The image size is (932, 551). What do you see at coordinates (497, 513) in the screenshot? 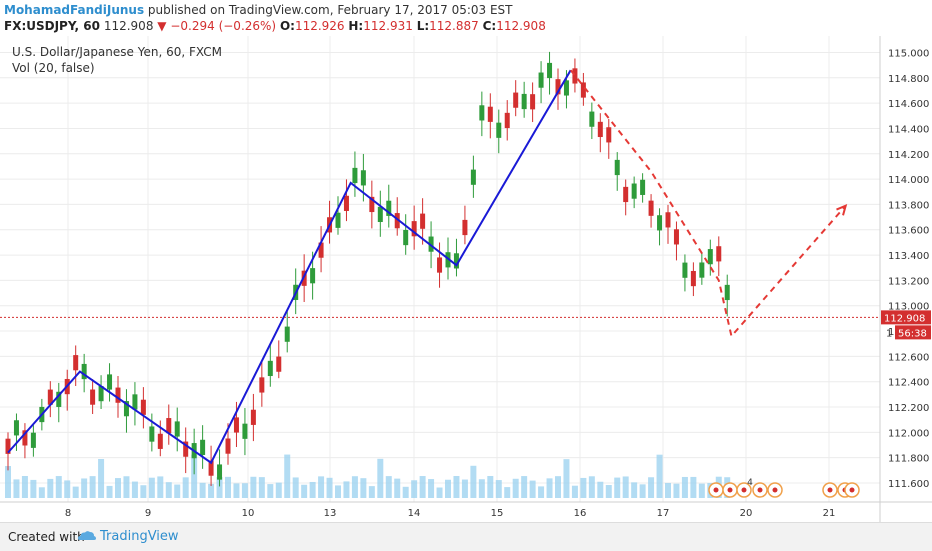
I see `x-tick-label: 15` at bounding box center [497, 513].